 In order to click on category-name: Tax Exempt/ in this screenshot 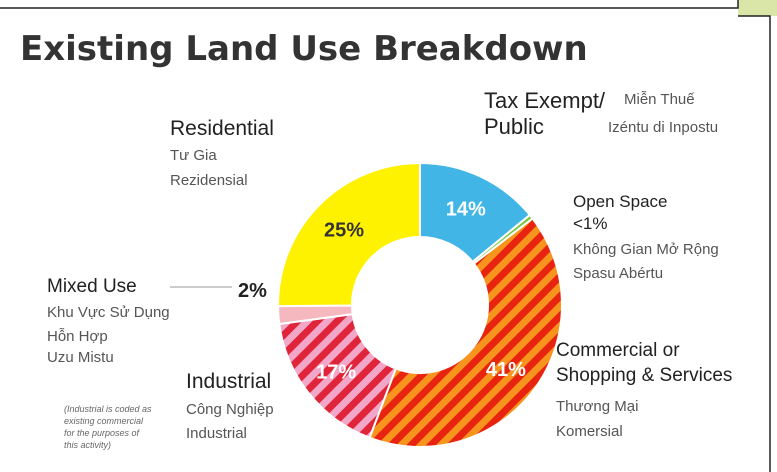, I will do `click(545, 100)`.